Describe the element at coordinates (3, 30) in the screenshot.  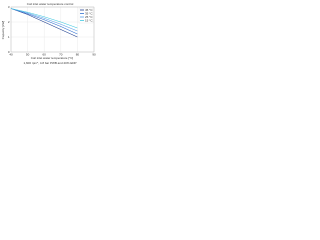
I see `y-axis-label: Capacity [kW]` at that location.